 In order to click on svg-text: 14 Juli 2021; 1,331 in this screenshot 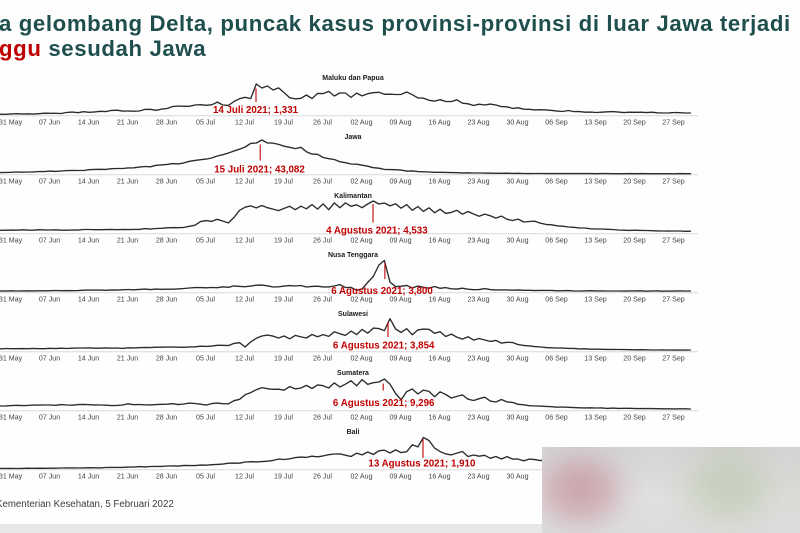, I will do `click(256, 110)`.